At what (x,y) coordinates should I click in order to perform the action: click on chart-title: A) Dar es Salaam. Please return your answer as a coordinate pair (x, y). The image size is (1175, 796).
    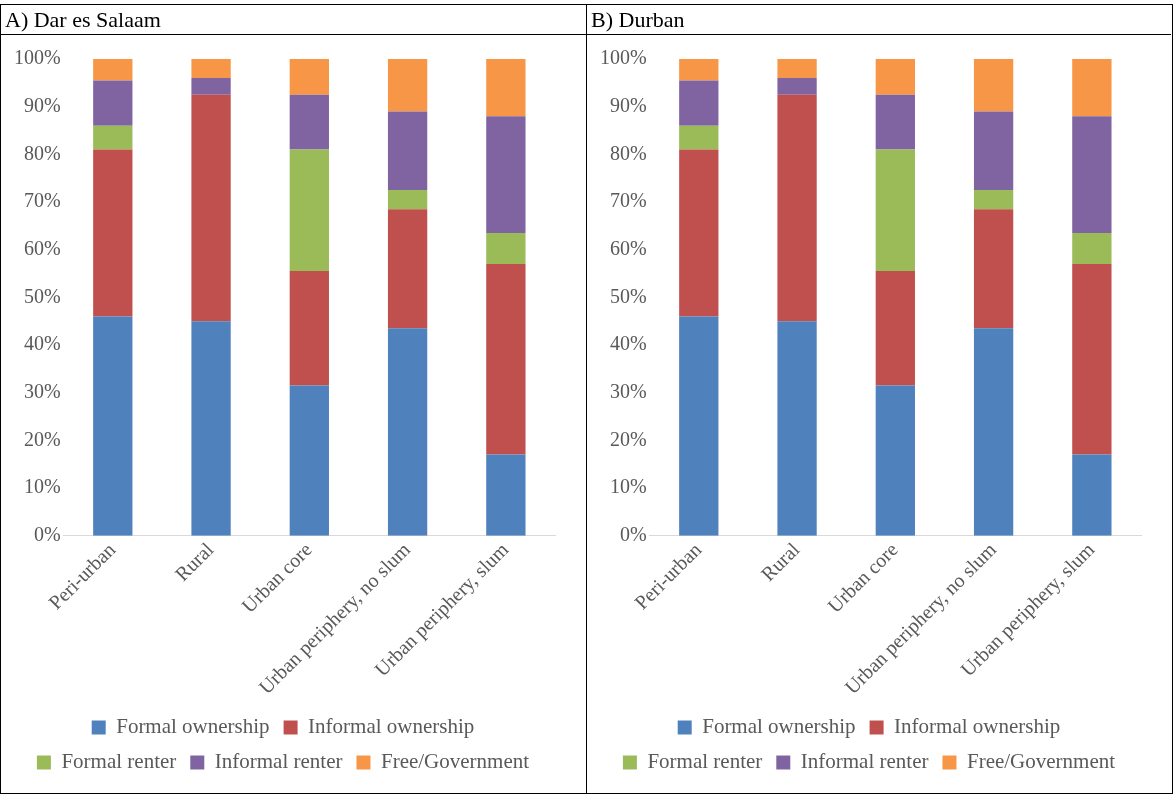
    Looking at the image, I should click on (293, 20).